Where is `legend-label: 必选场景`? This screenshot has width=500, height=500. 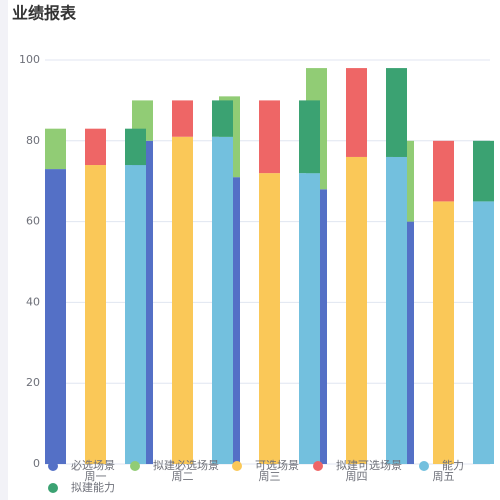 legend-label: 必选场景 is located at coordinates (93, 465).